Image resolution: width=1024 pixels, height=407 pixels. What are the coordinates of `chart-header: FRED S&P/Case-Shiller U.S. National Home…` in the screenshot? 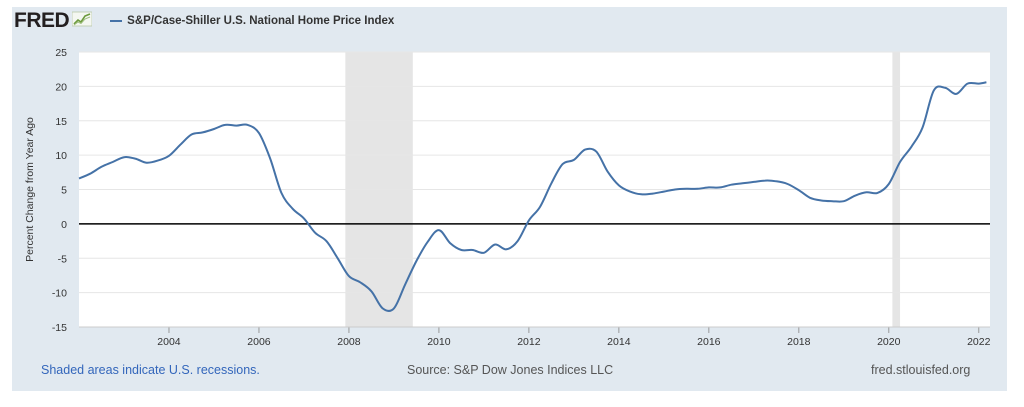 It's located at (204, 21).